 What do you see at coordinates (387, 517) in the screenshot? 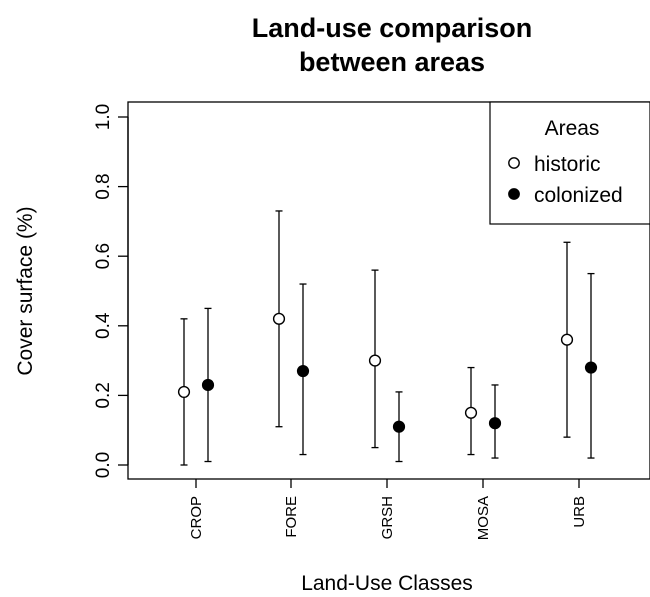
I see `x-tick-label-grsh: GRSH` at bounding box center [387, 517].